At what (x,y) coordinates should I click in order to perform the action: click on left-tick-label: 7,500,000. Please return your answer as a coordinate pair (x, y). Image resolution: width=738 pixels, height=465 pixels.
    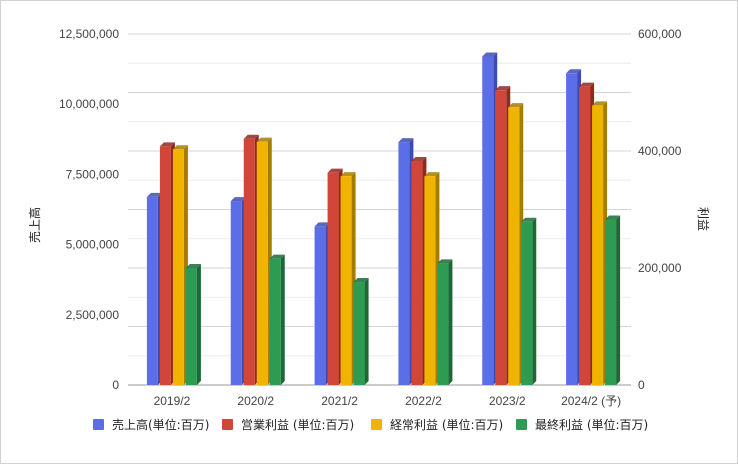
    Looking at the image, I should click on (93, 174).